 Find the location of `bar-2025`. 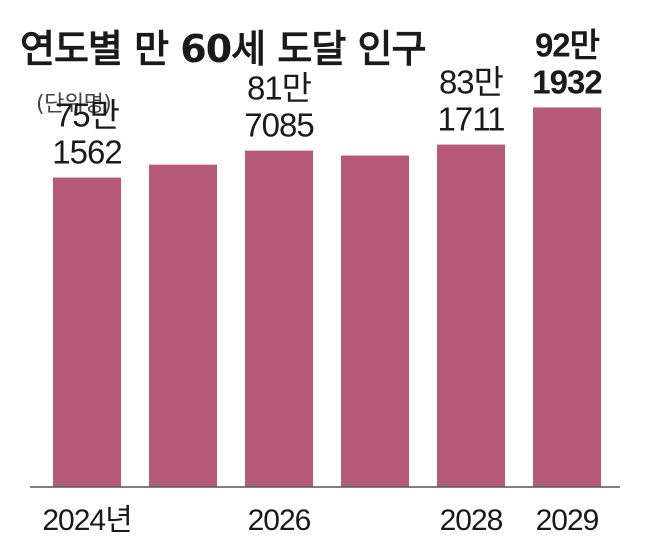

bar-2025 is located at coordinates (183, 325).